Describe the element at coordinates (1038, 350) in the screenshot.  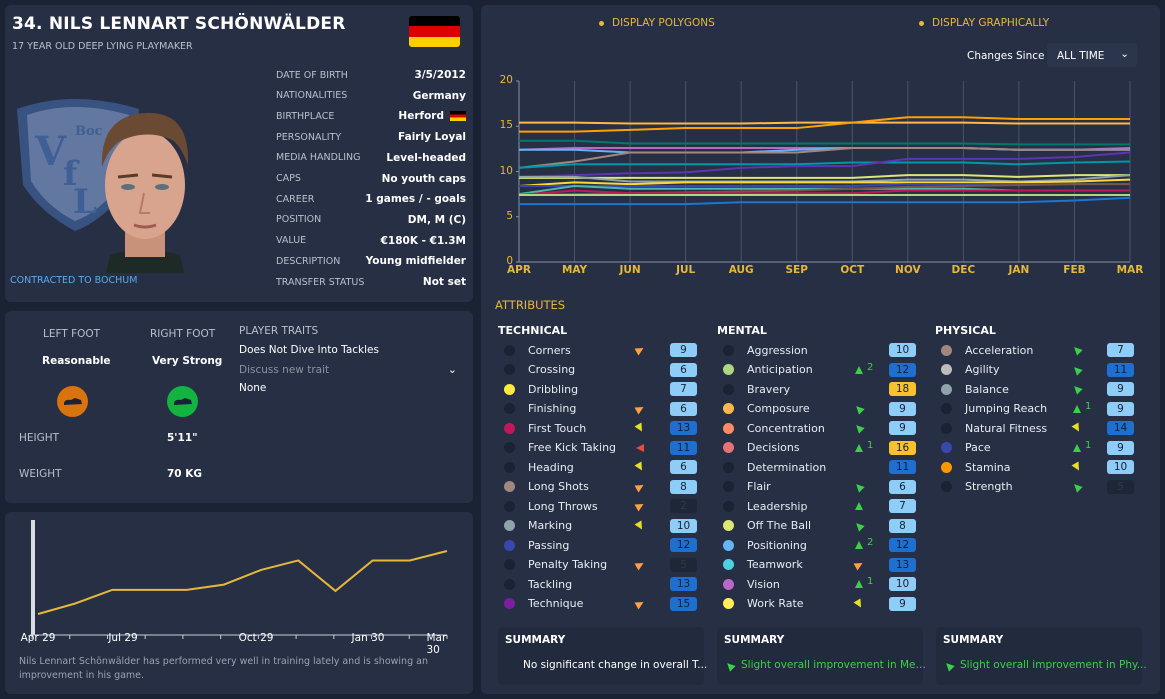
I see `attribute-row: Acceleration 7` at that location.